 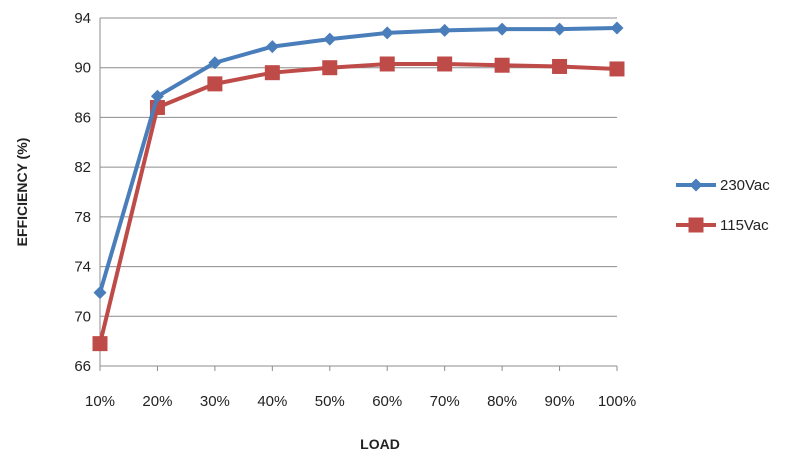 I want to click on x-tick-label: 80%, so click(x=502, y=401).